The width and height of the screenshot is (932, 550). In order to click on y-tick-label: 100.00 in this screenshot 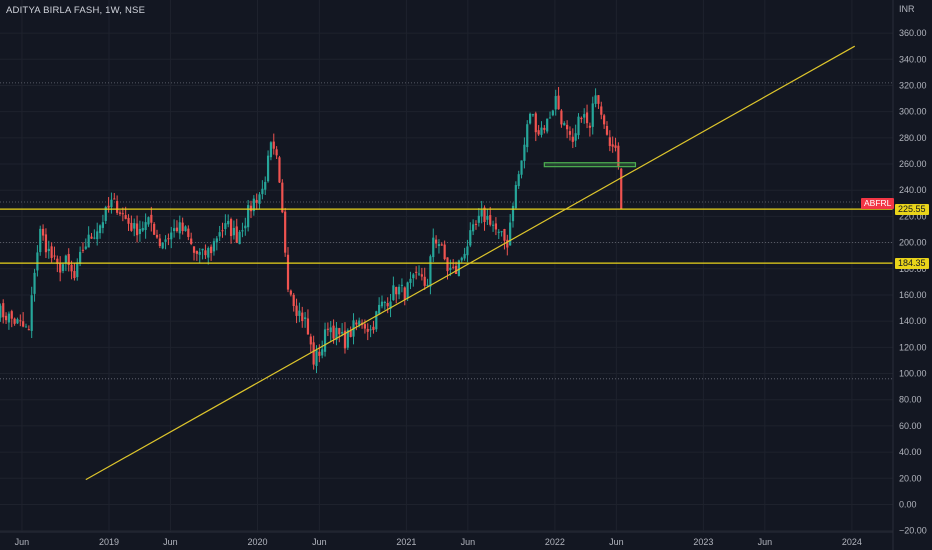, I will do `click(913, 374)`.